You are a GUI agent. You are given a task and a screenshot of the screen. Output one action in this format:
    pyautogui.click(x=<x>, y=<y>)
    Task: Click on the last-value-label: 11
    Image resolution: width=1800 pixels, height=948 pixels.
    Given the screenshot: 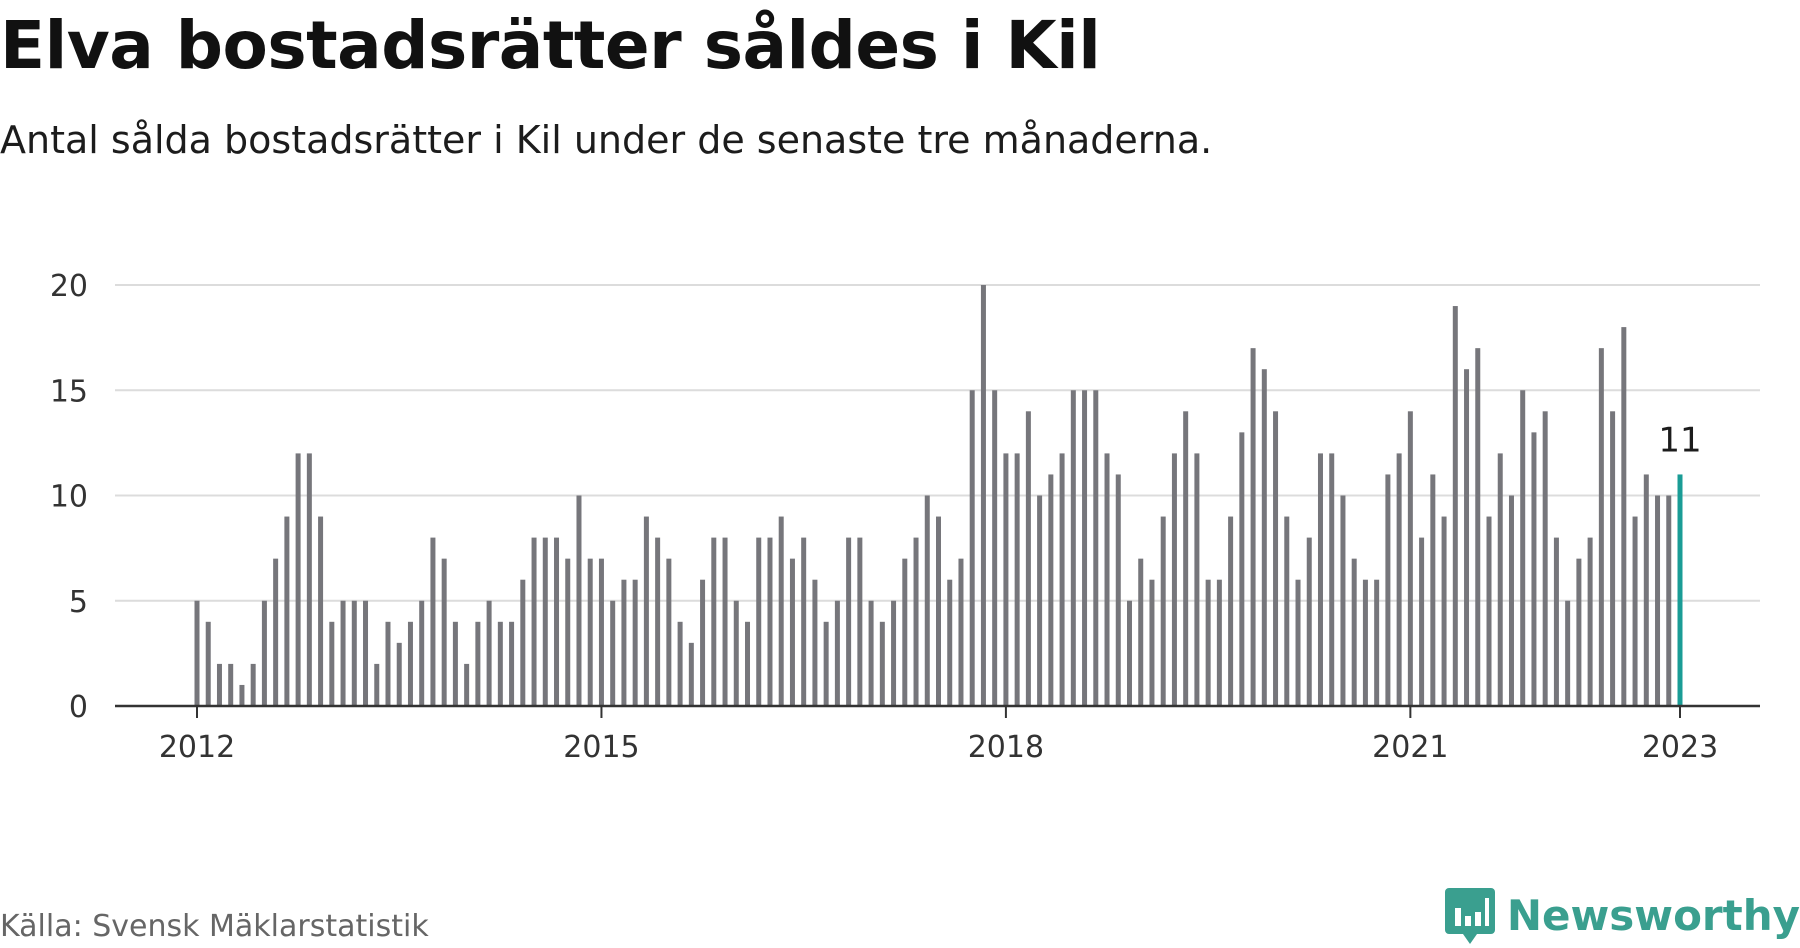 What is the action you would take?
    pyautogui.click(x=1679, y=440)
    